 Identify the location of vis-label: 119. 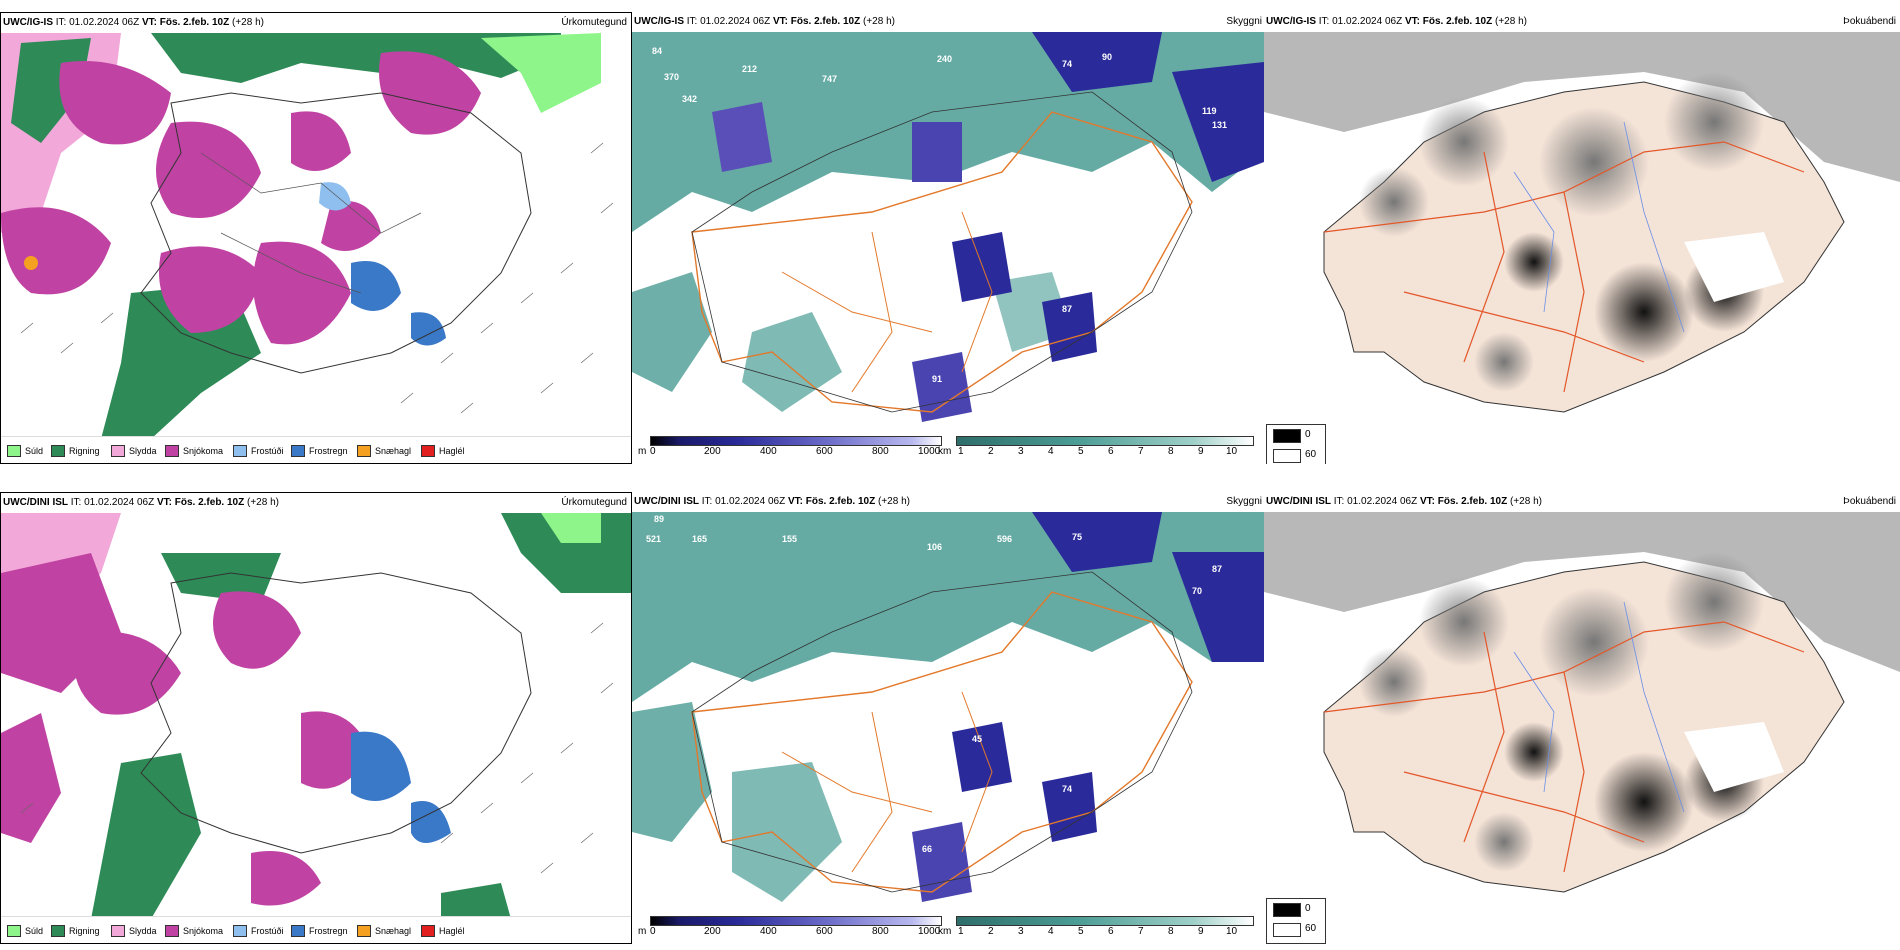
(1209, 111).